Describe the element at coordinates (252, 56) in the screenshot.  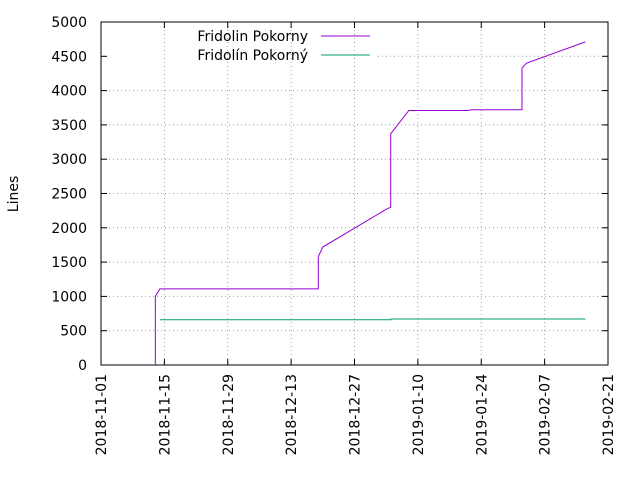
I see `legend-label: Fridolín Pokorný` at that location.